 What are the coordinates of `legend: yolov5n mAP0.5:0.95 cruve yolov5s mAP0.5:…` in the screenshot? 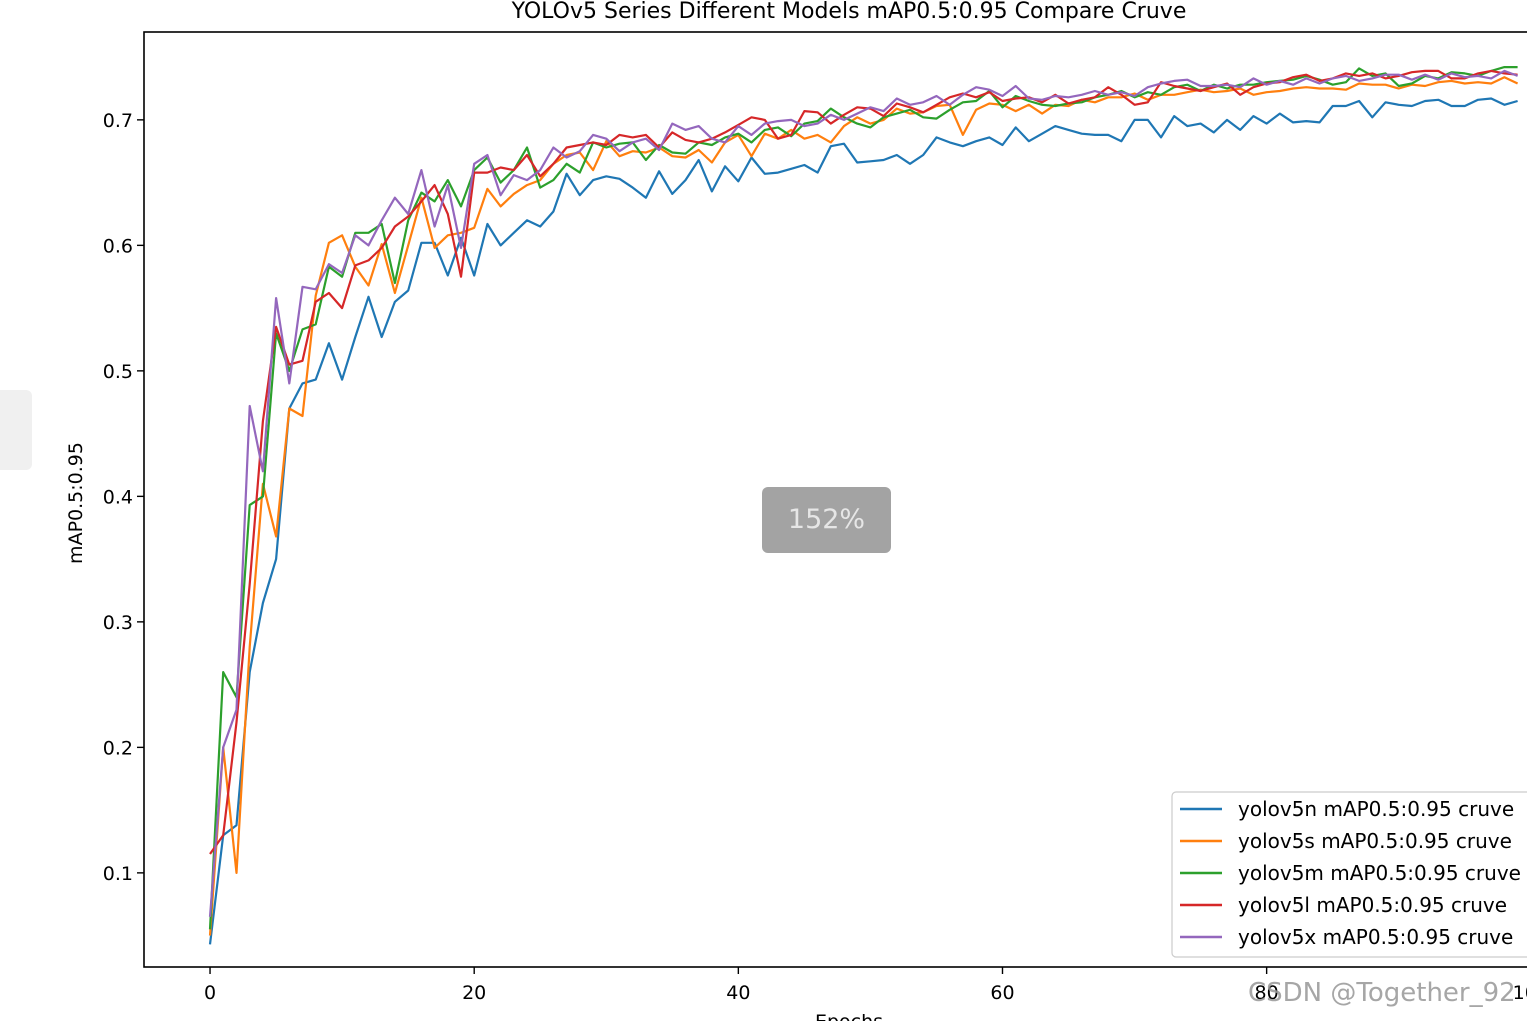 It's located at (1349, 874).